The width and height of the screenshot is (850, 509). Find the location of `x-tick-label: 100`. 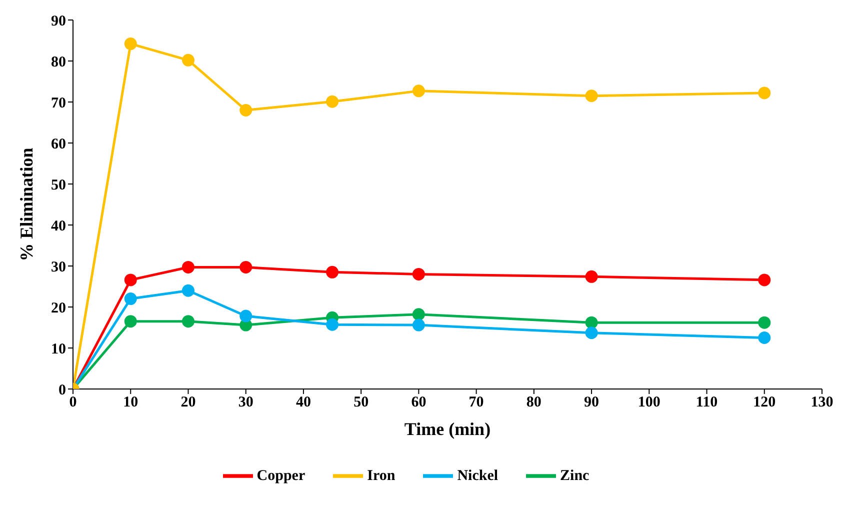

x-tick-label: 100 is located at coordinates (649, 402).